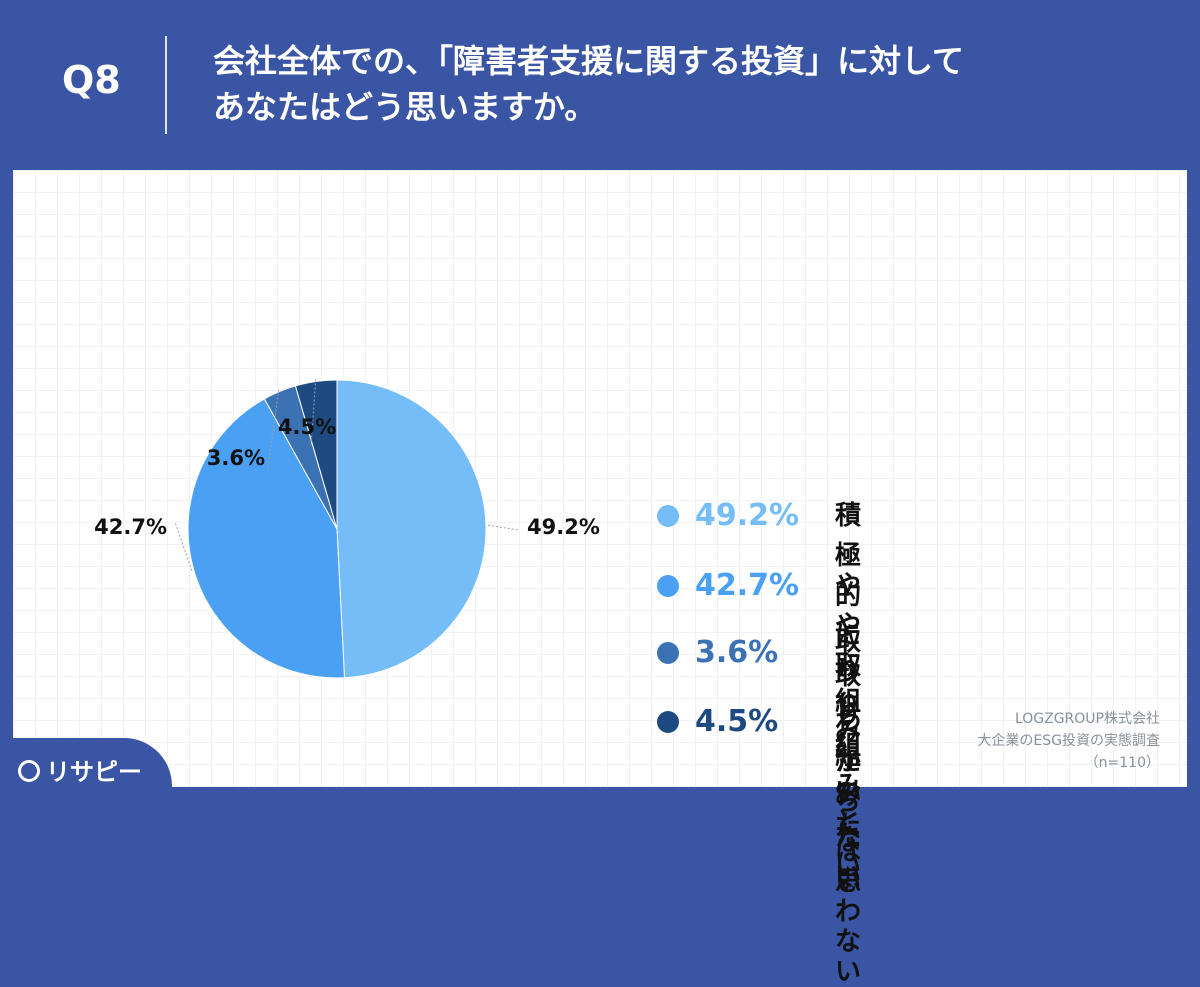 This screenshot has height=987, width=1200. I want to click on data-label-3: 3.6%, so click(236, 458).